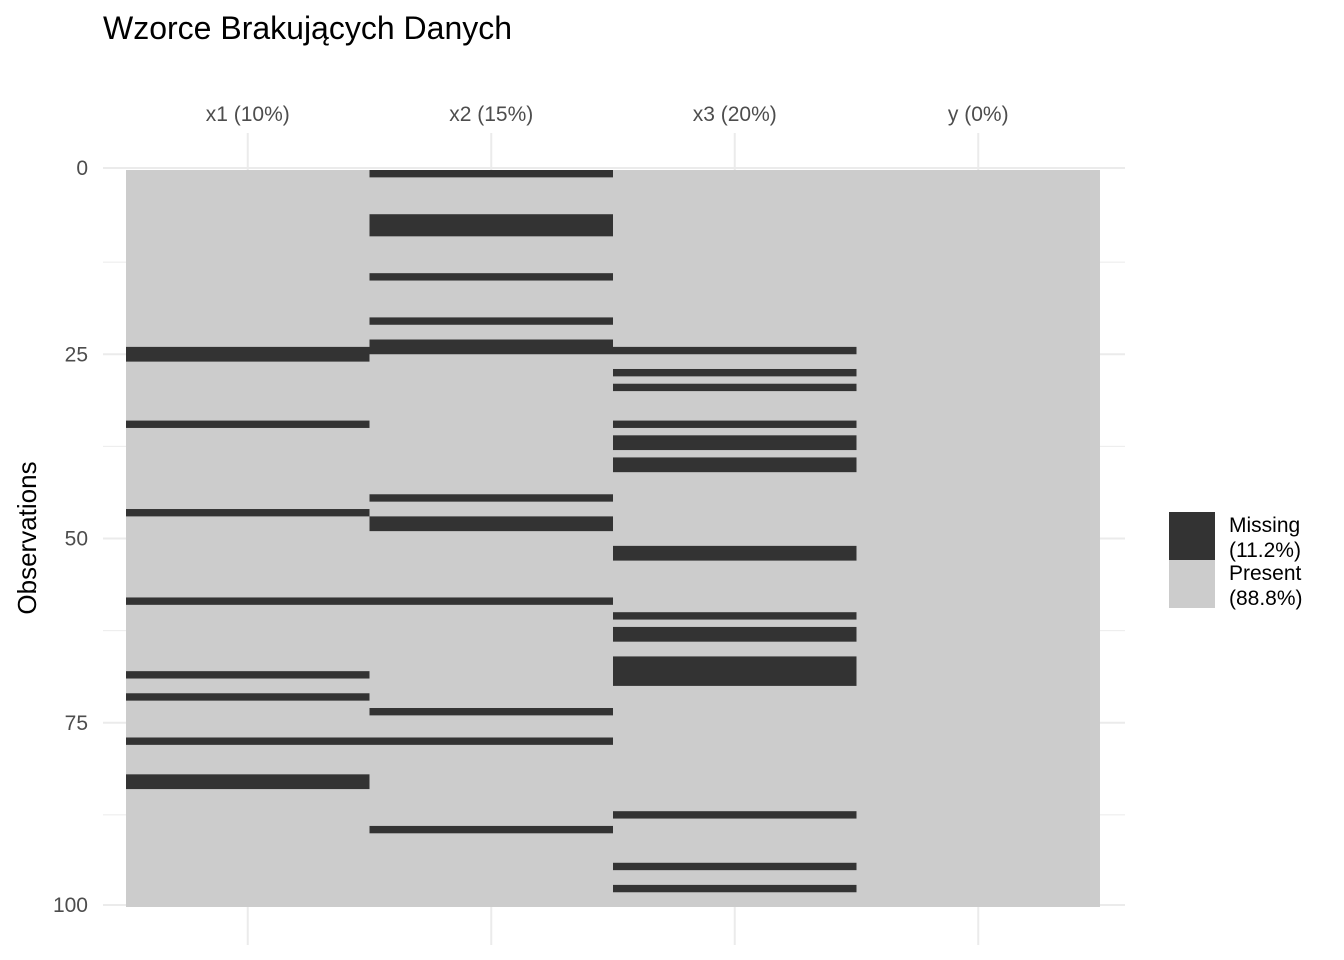  What do you see at coordinates (76, 539) in the screenshot?
I see `y-tick-label: 50` at bounding box center [76, 539].